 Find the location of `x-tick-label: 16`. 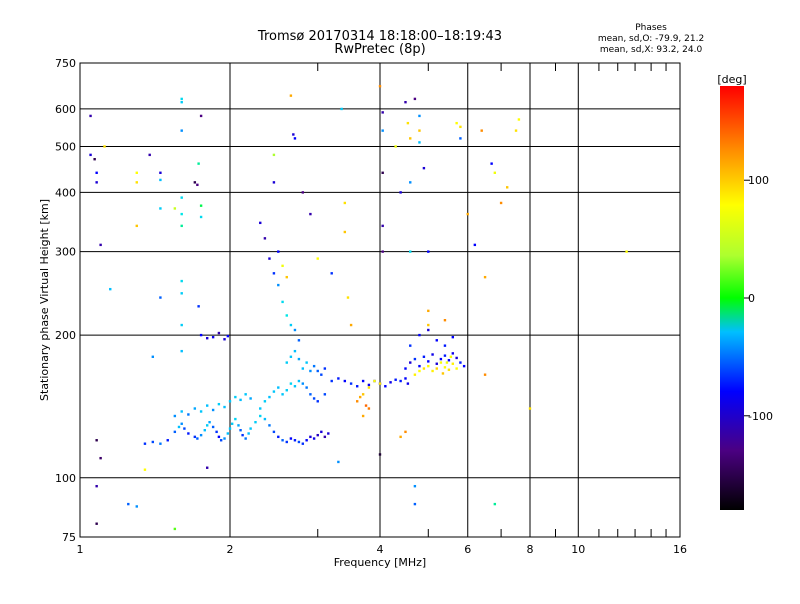

x-tick-label: 16 is located at coordinates (680, 549).